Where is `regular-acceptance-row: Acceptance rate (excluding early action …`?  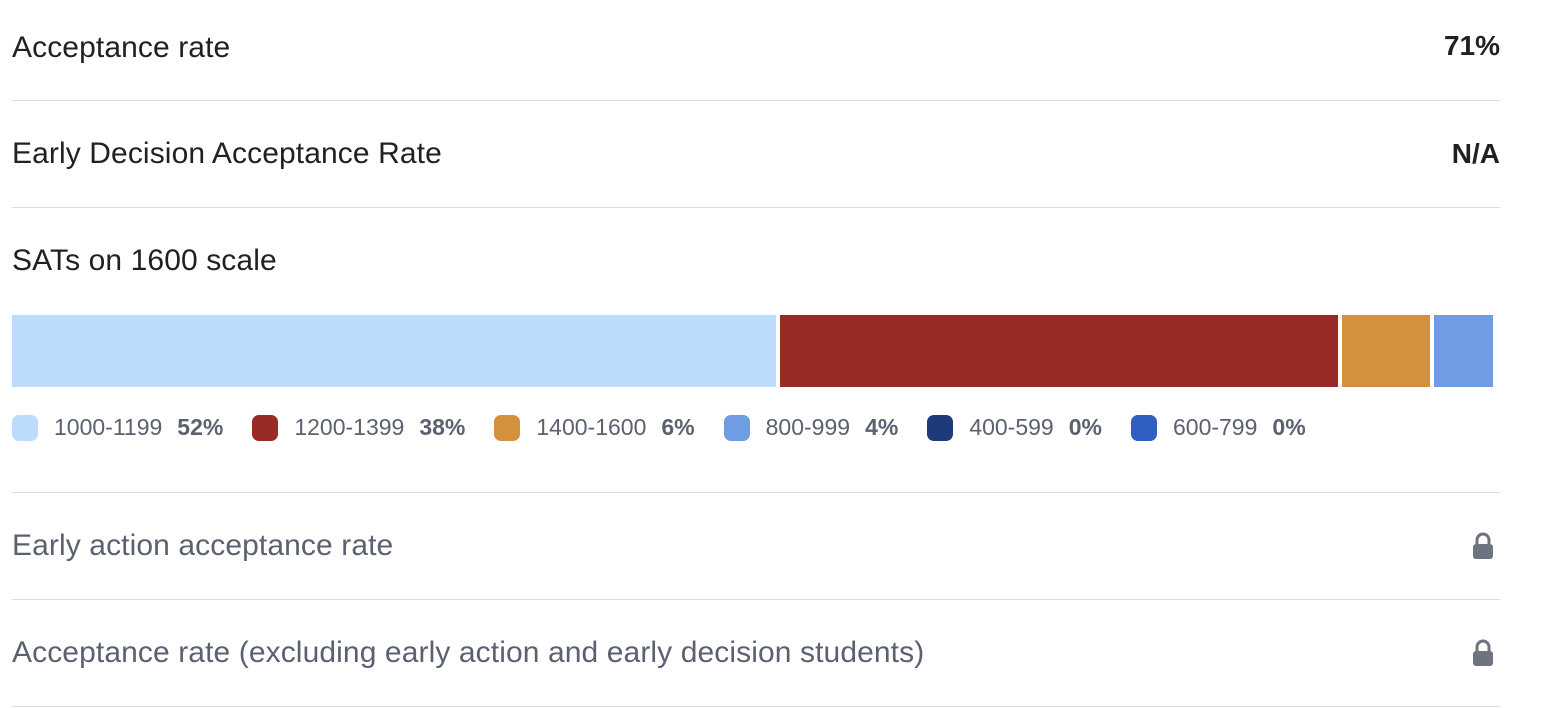
regular-acceptance-row: Acceptance rate (excluding early action … is located at coordinates (756, 653).